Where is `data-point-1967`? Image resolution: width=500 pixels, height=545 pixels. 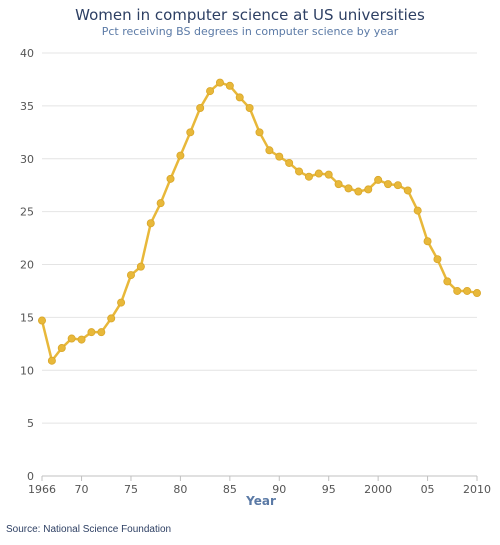 data-point-1967 is located at coordinates (51, 360).